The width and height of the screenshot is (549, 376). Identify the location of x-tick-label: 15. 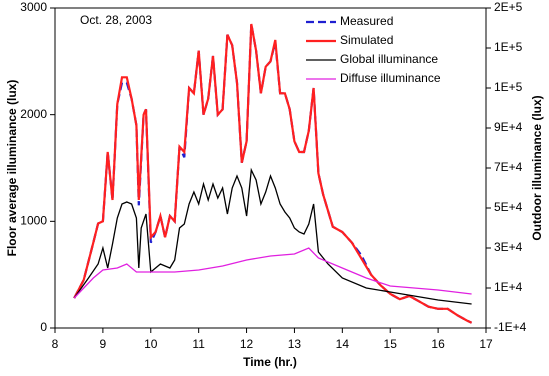
(391, 344).